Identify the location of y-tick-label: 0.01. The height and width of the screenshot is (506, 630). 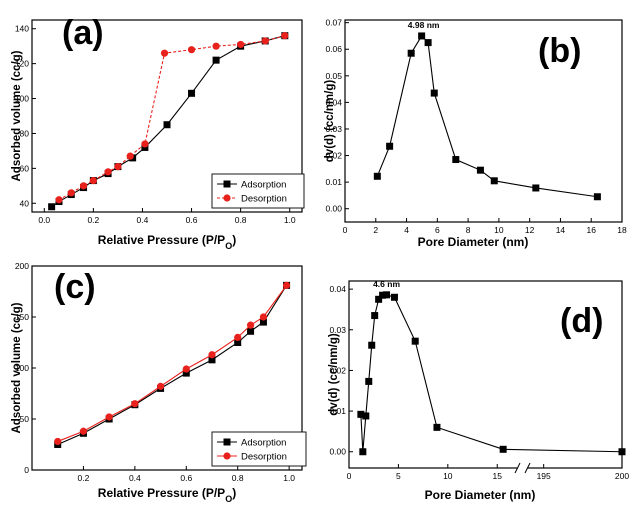
(333, 182).